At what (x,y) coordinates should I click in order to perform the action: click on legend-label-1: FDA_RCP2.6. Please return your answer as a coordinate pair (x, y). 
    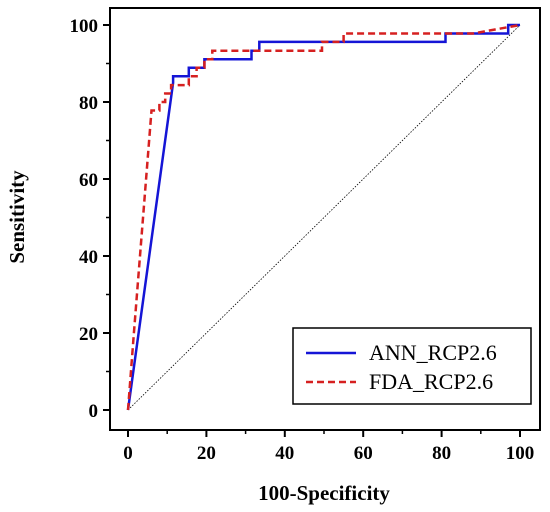
    Looking at the image, I should click on (431, 381).